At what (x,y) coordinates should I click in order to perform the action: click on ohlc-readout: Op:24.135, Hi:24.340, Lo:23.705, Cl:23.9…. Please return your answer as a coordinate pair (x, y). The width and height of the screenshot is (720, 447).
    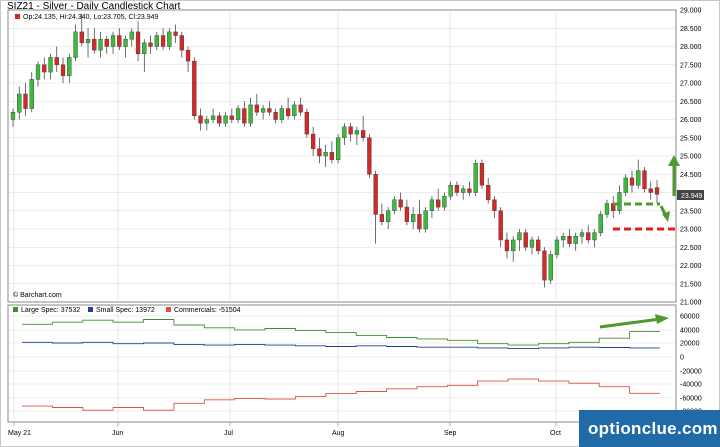
    Looking at the image, I should click on (91, 17).